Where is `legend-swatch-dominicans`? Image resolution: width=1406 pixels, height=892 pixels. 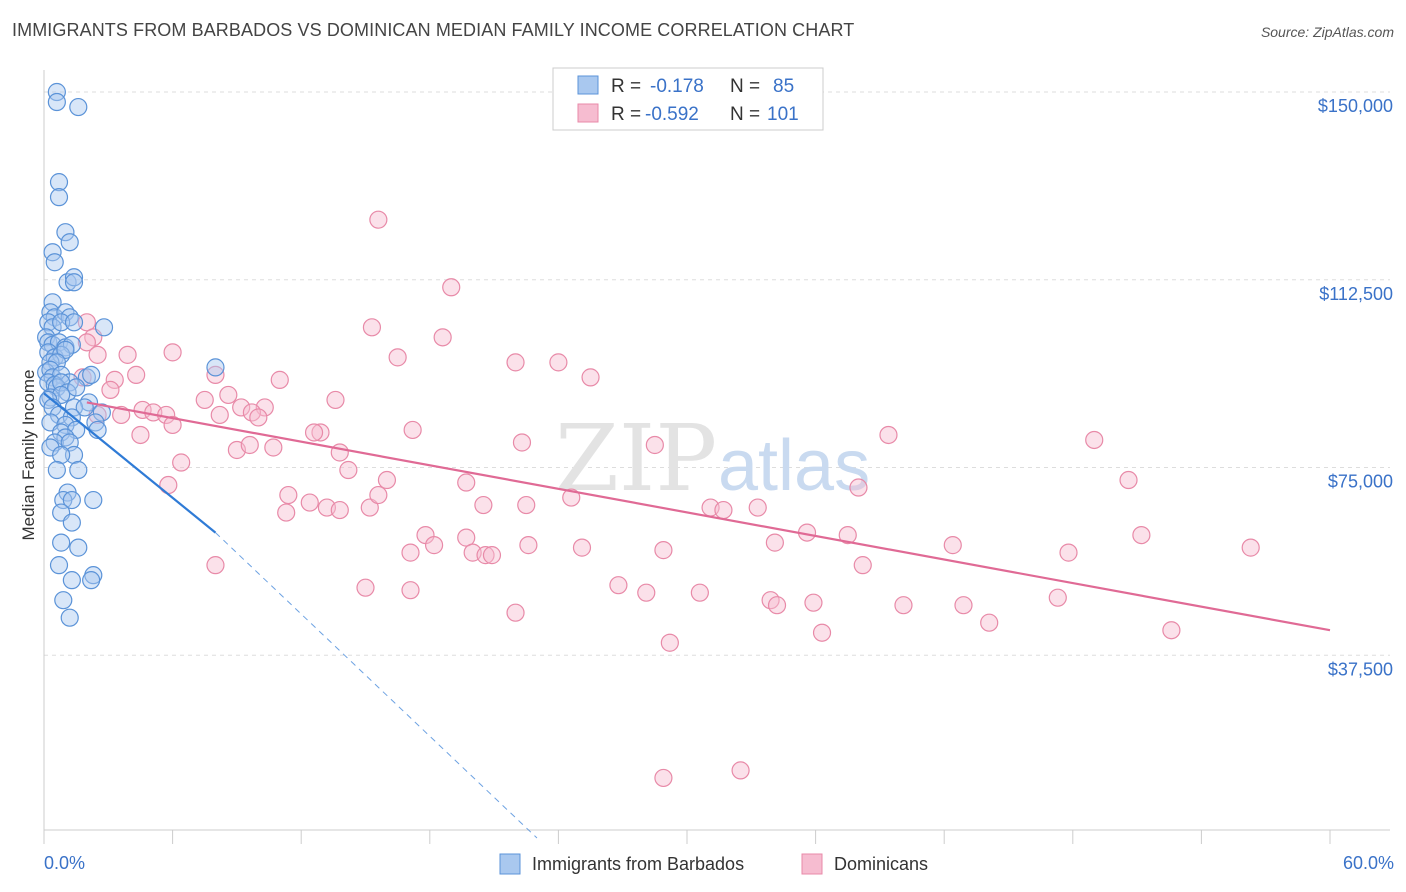
legend-swatch-dominicans is located at coordinates (588, 113).